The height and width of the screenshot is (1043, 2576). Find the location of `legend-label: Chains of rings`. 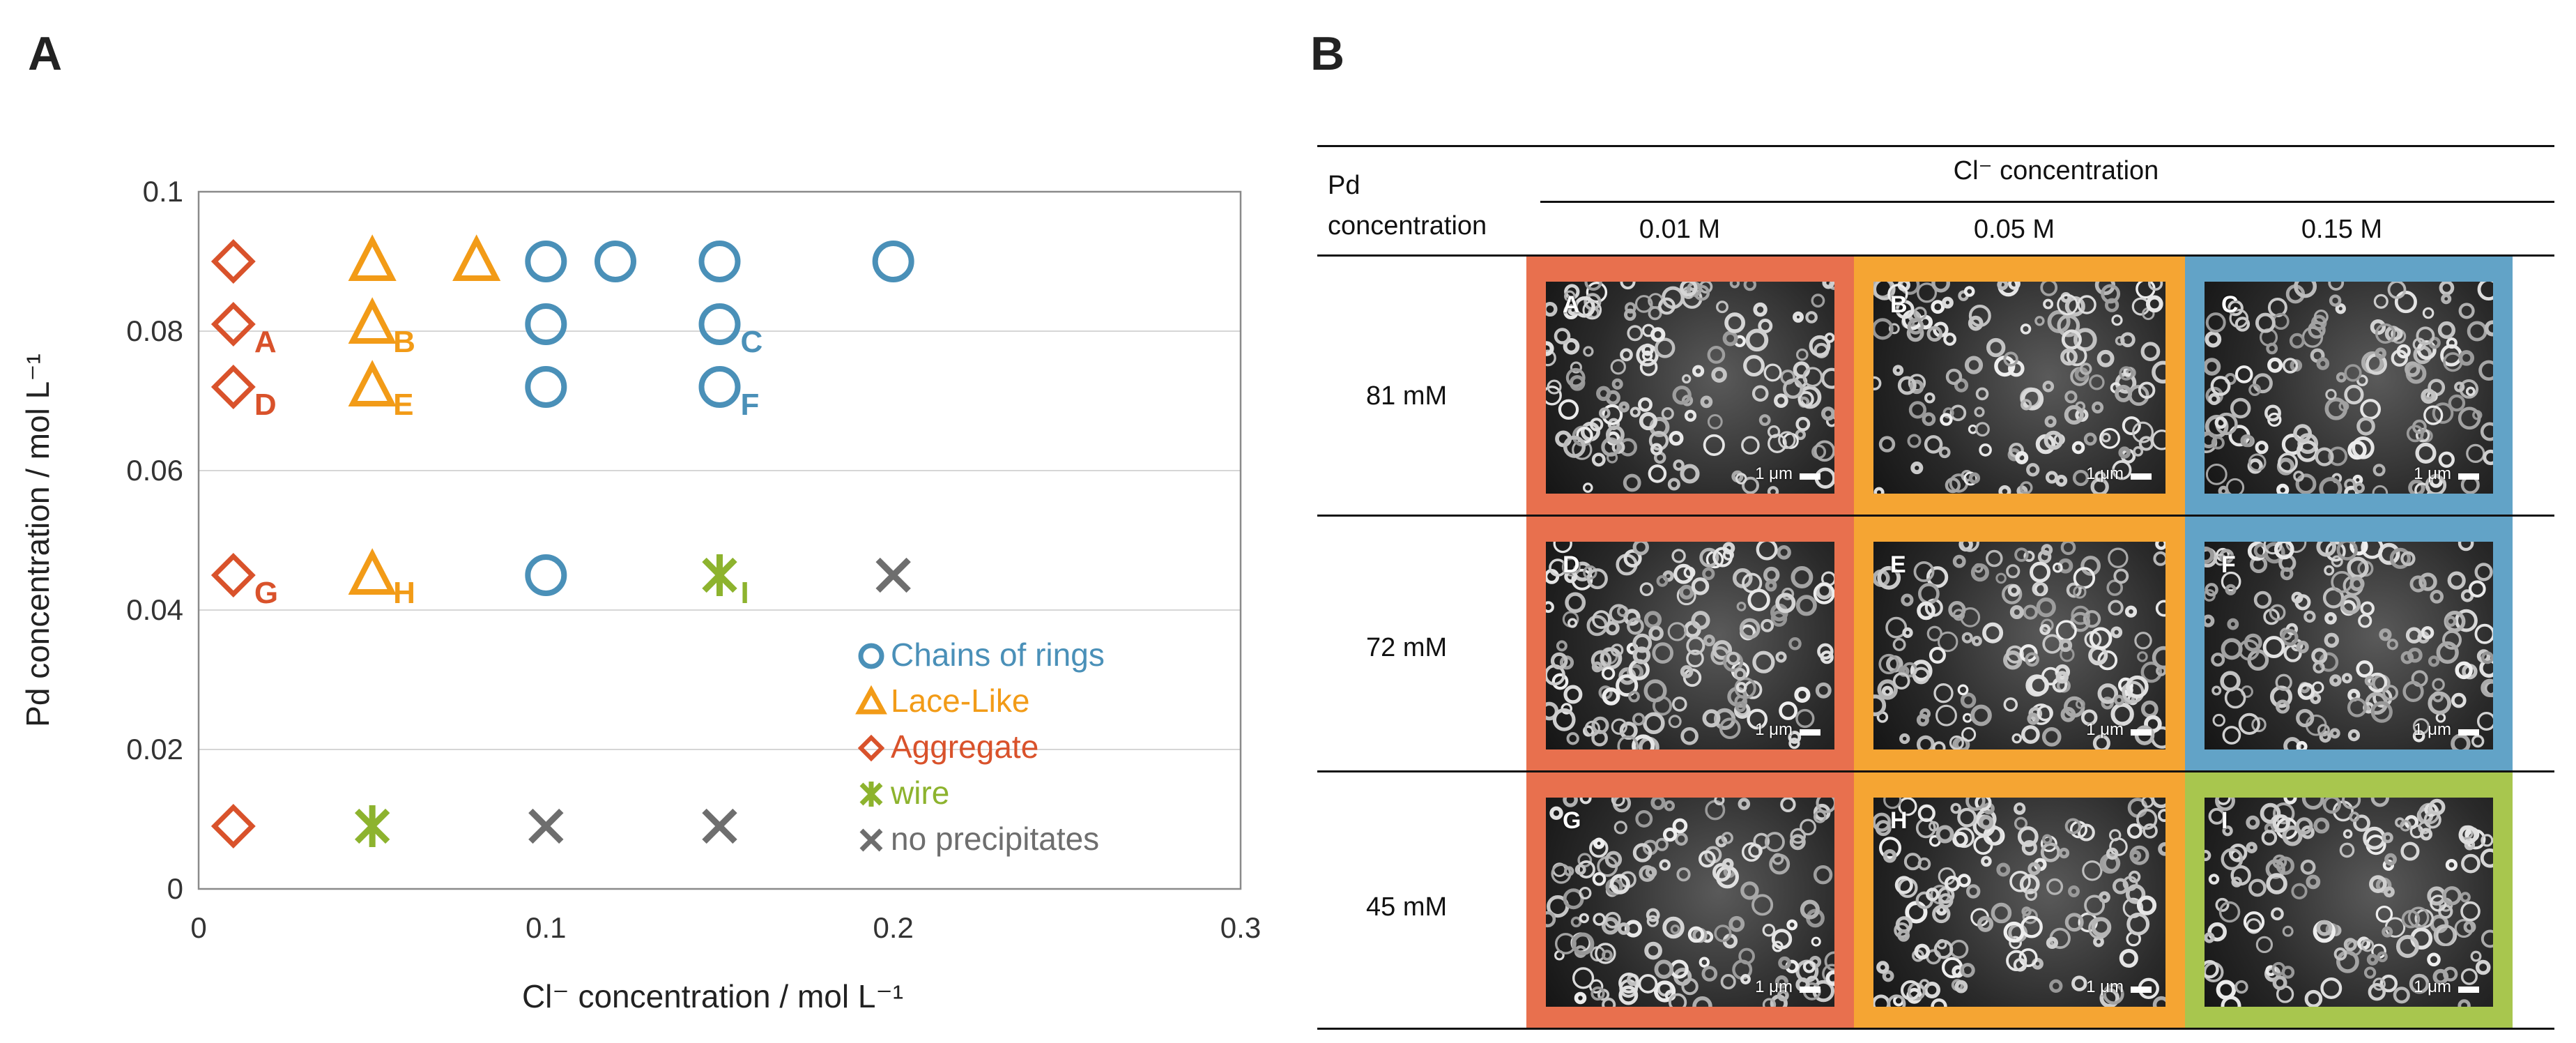

legend-label: Chains of rings is located at coordinates (998, 655).